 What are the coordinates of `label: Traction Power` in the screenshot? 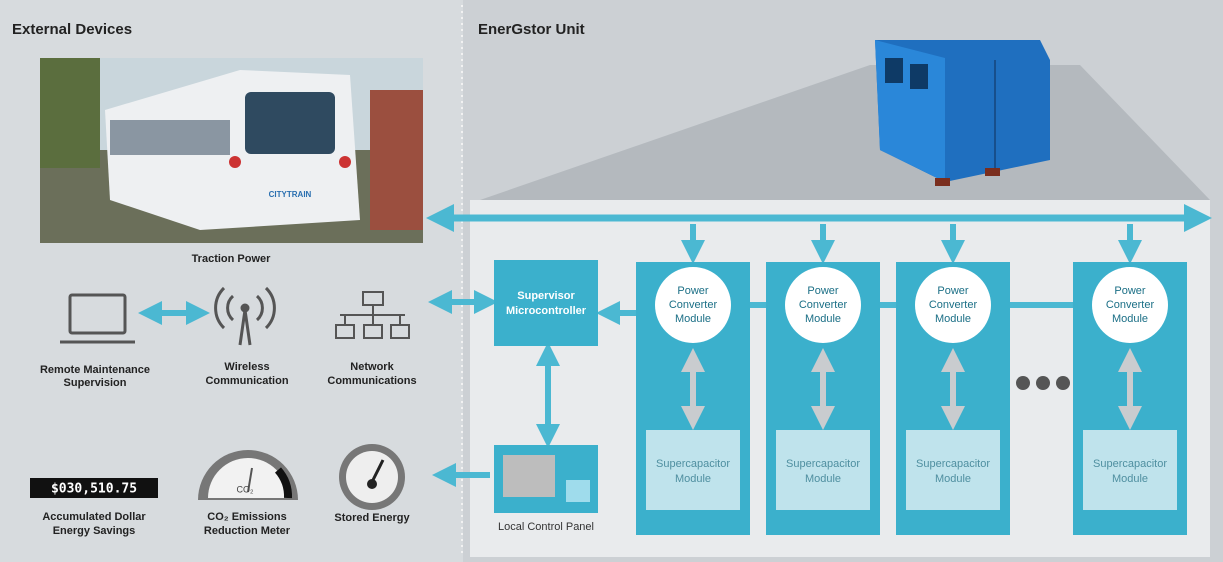 It's located at (232, 259).